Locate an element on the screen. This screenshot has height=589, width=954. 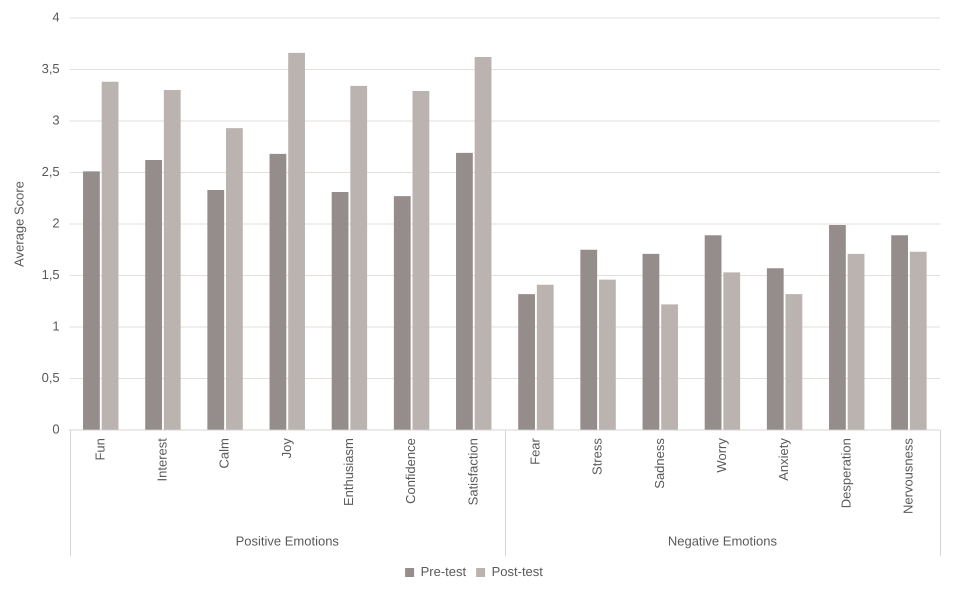
y-tick-label: 1 is located at coordinates (56, 326).